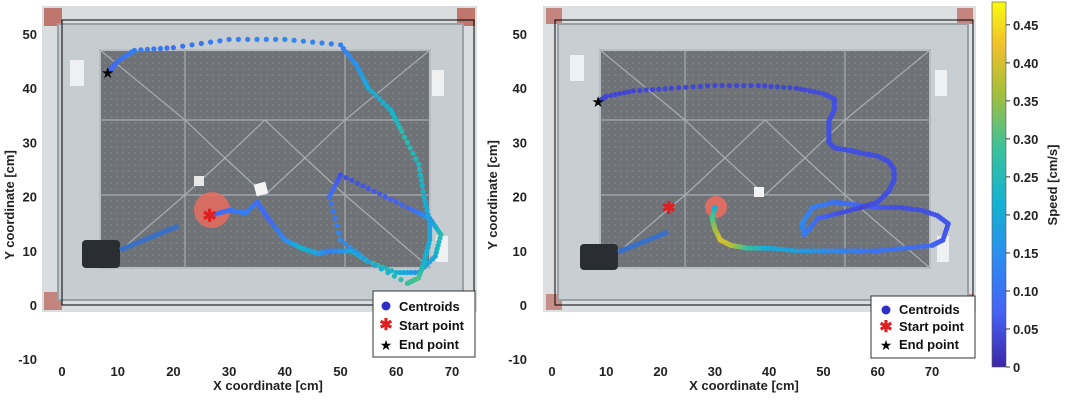  Describe the element at coordinates (877, 371) in the screenshot. I see `x-tick-label: 60` at that location.